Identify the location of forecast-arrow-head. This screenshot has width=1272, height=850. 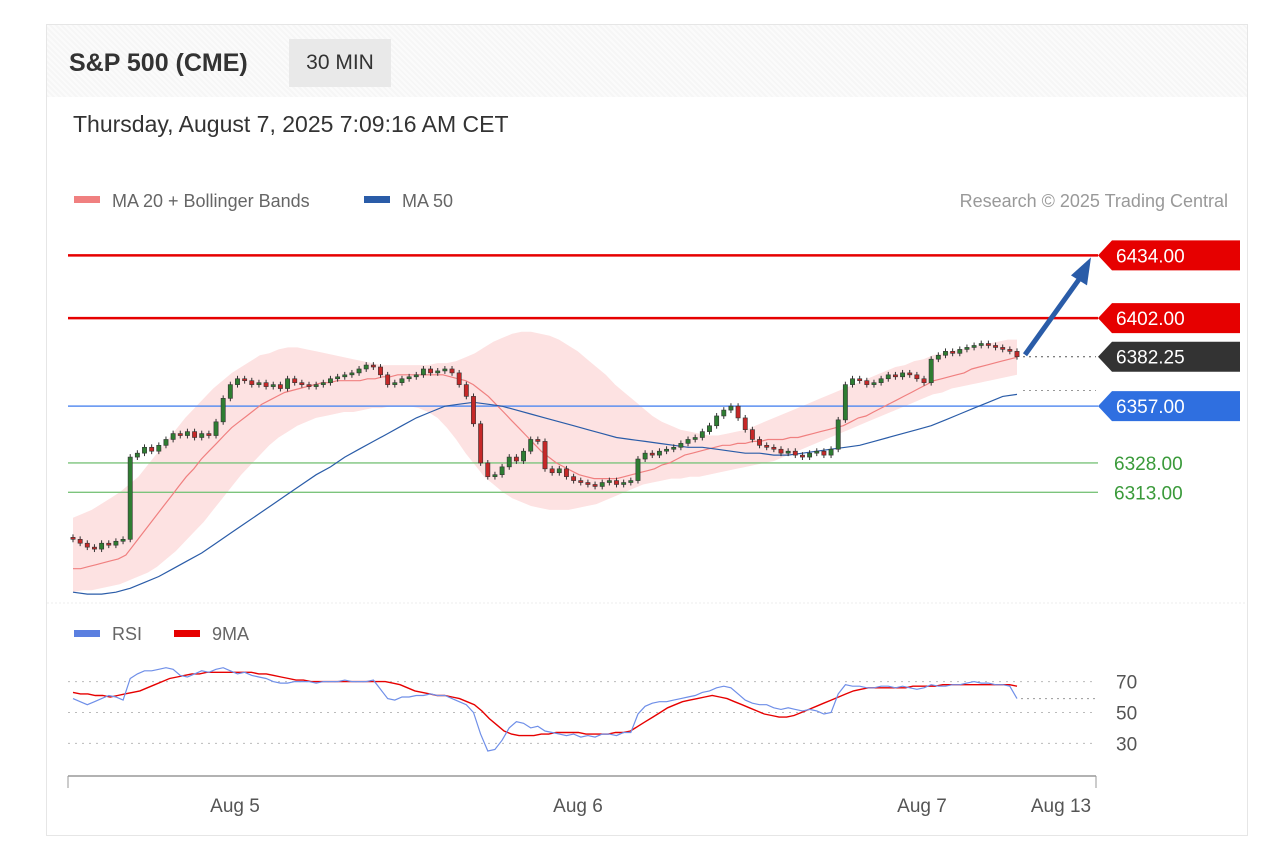
(1081, 271).